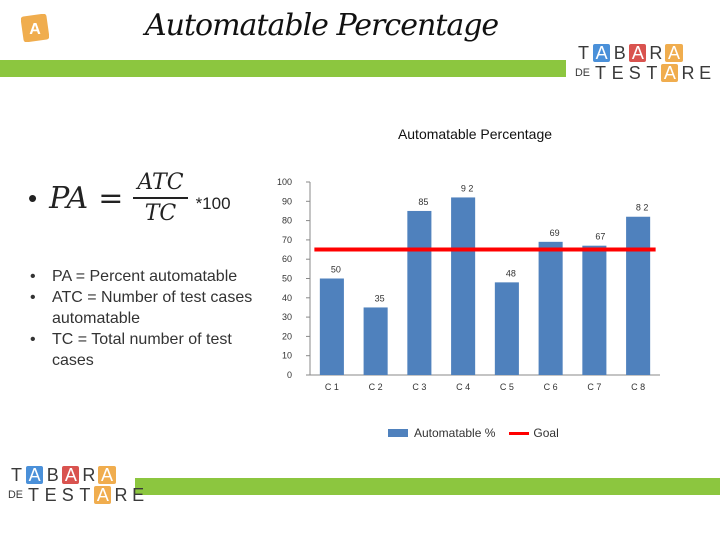 The width and height of the screenshot is (720, 540). I want to click on legend-label-automatable: Automatable %, so click(455, 433).